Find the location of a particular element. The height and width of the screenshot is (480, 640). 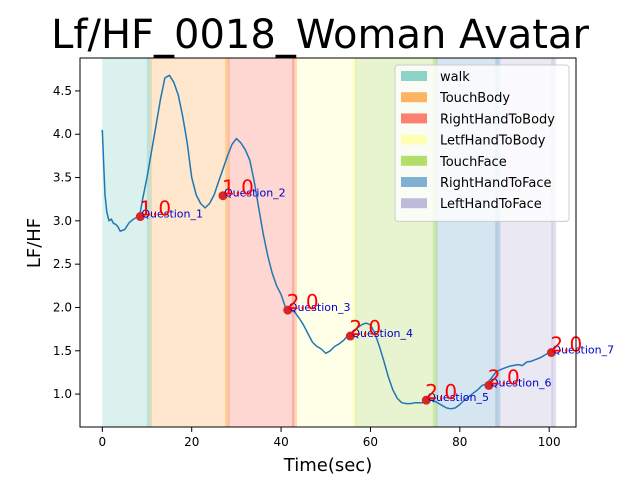

legend-entry: TouchFace is located at coordinates (473, 162).